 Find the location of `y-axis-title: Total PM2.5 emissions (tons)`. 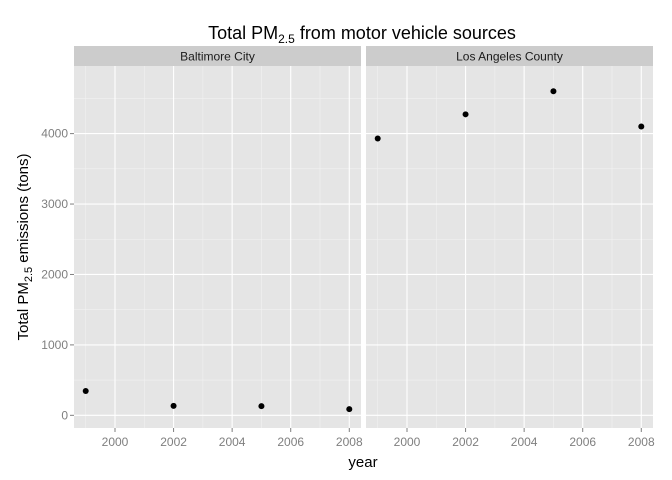

y-axis-title: Total PM2.5 emissions (tons) is located at coordinates (25, 246).